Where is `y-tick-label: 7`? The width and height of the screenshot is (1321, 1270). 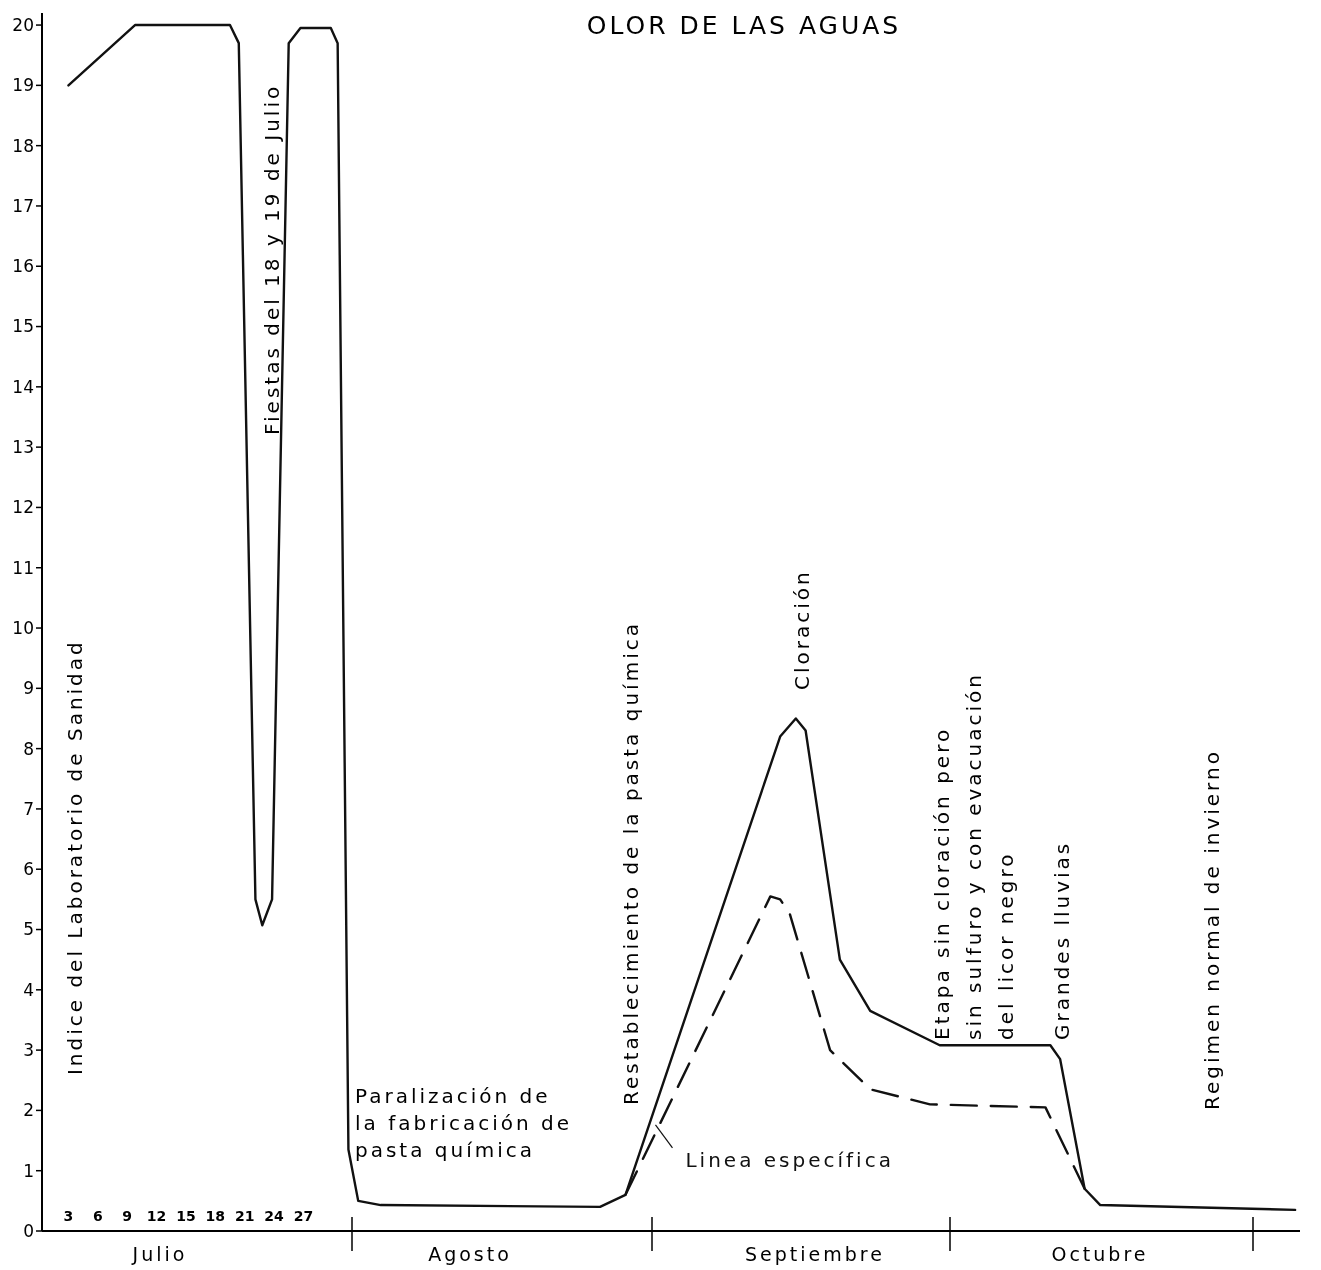 y-tick-label: 7 is located at coordinates (28, 808).